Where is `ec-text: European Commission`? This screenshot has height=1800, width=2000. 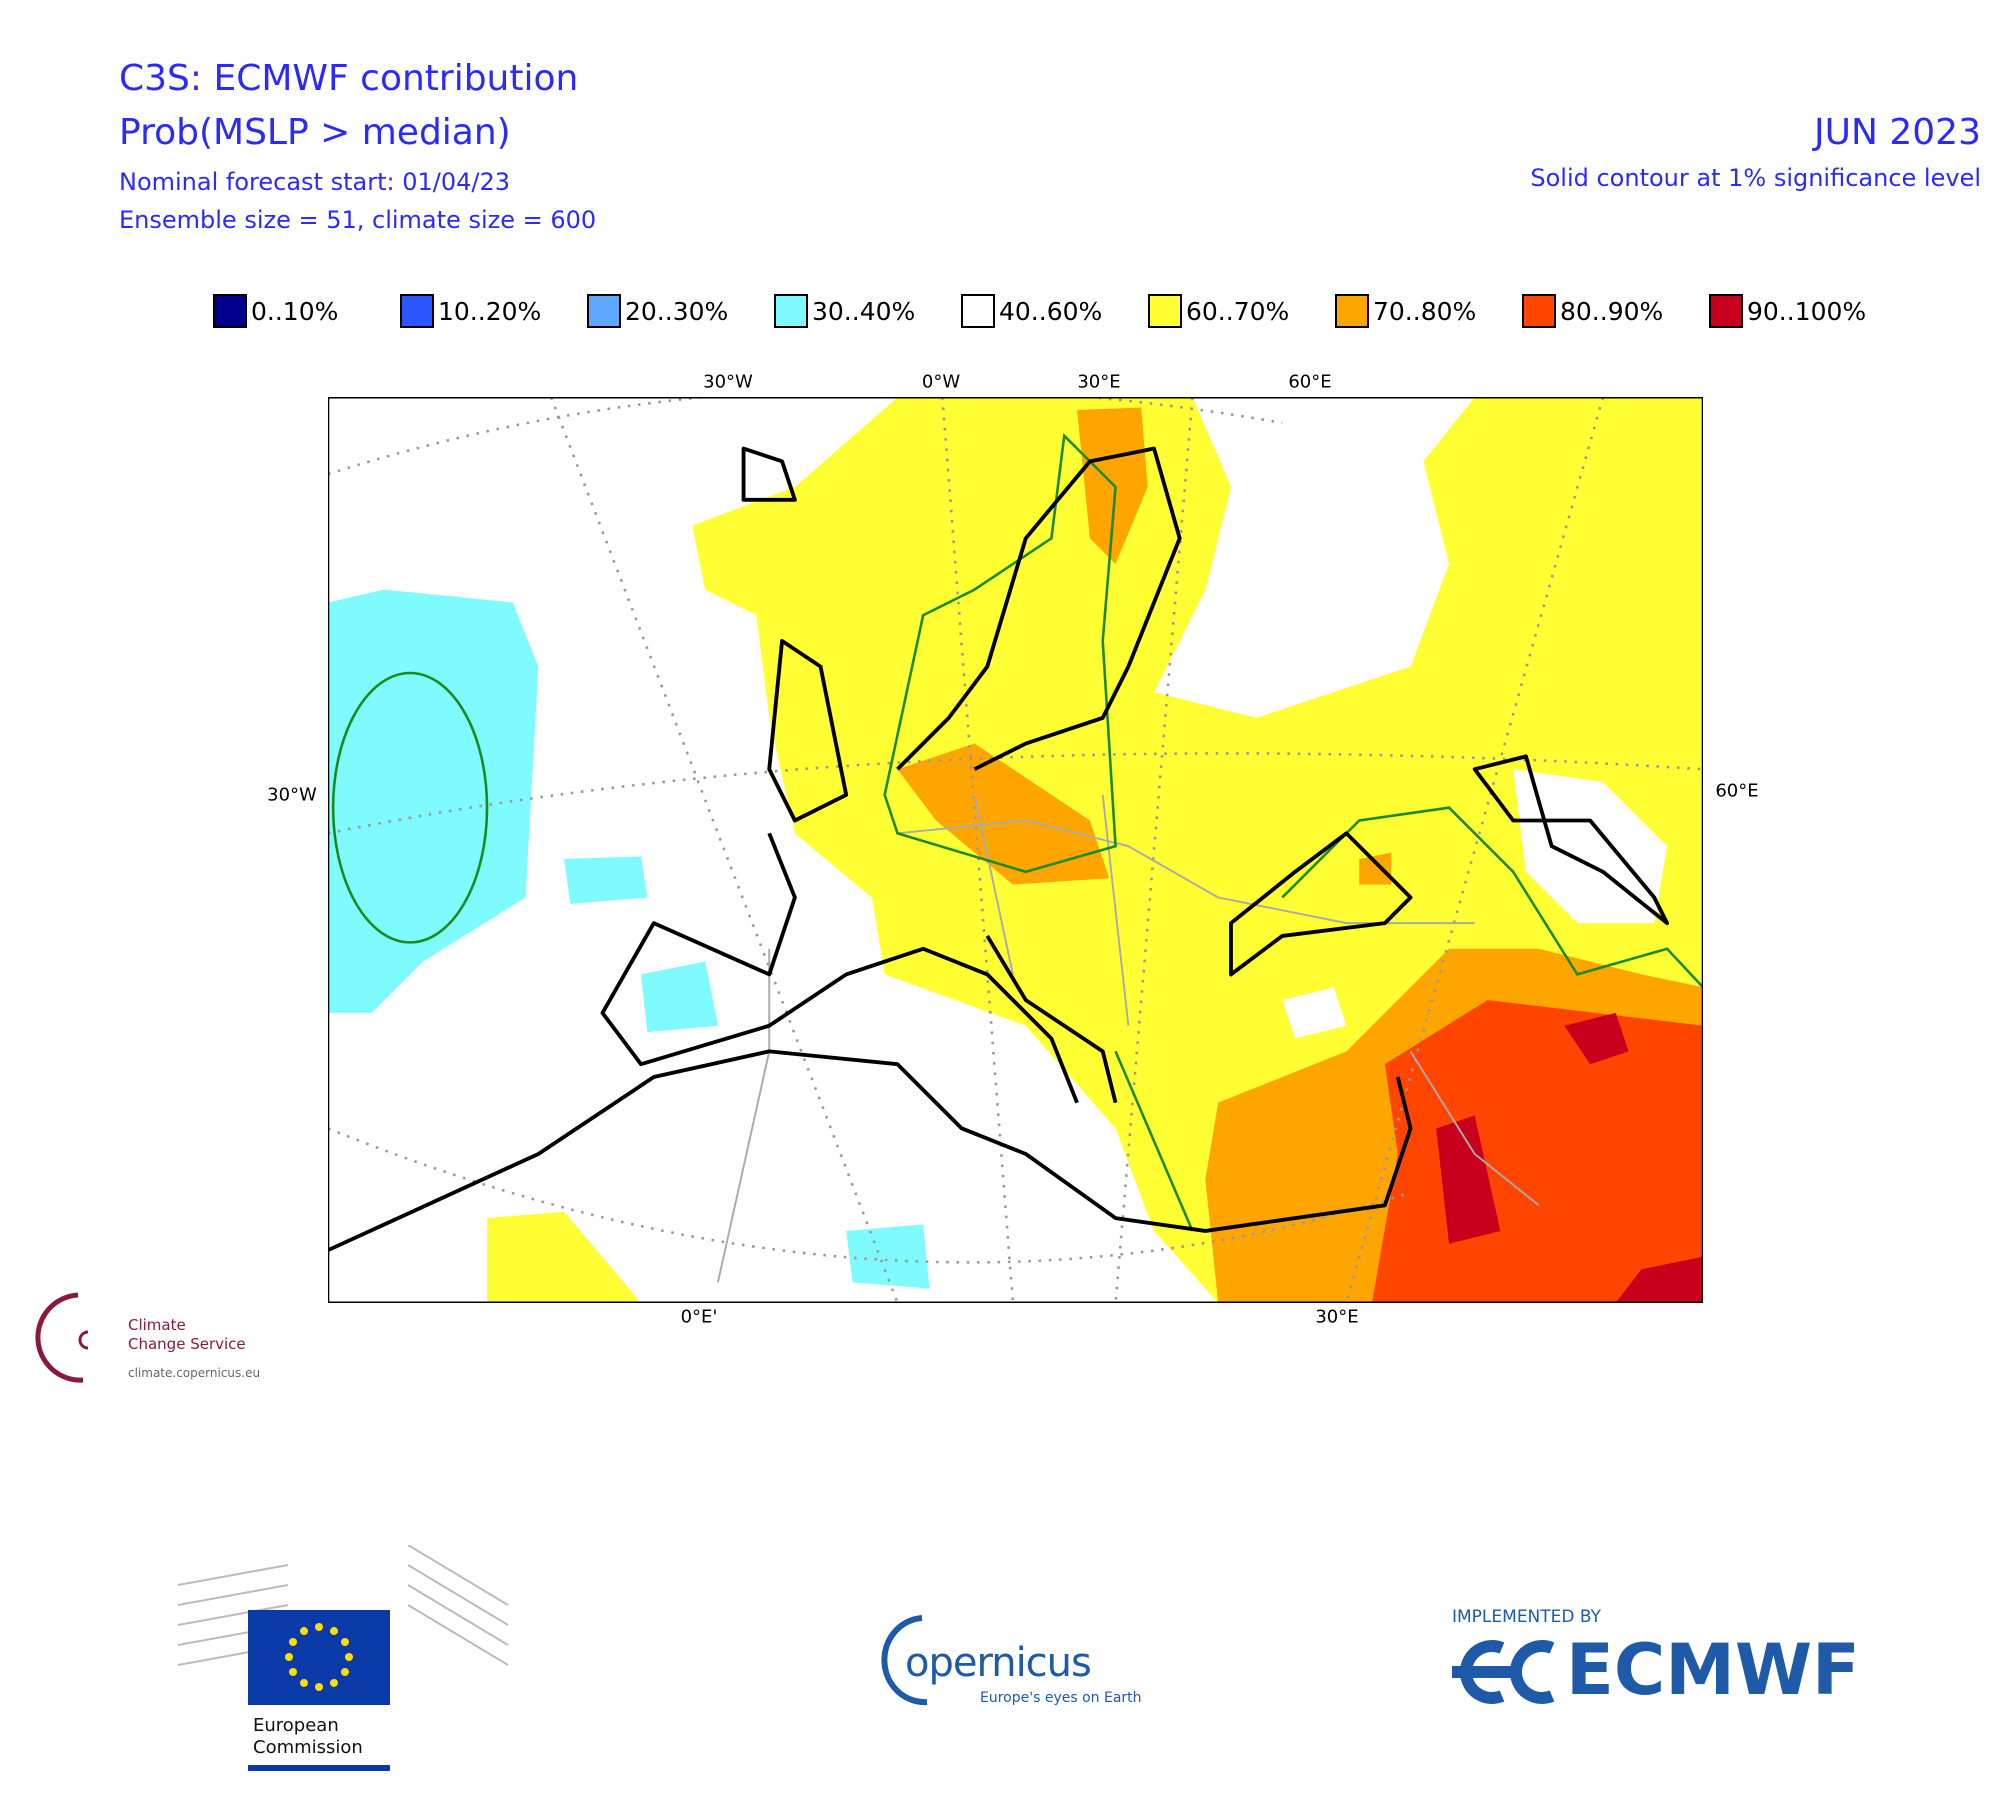
ec-text: European Commission is located at coordinates (308, 1737).